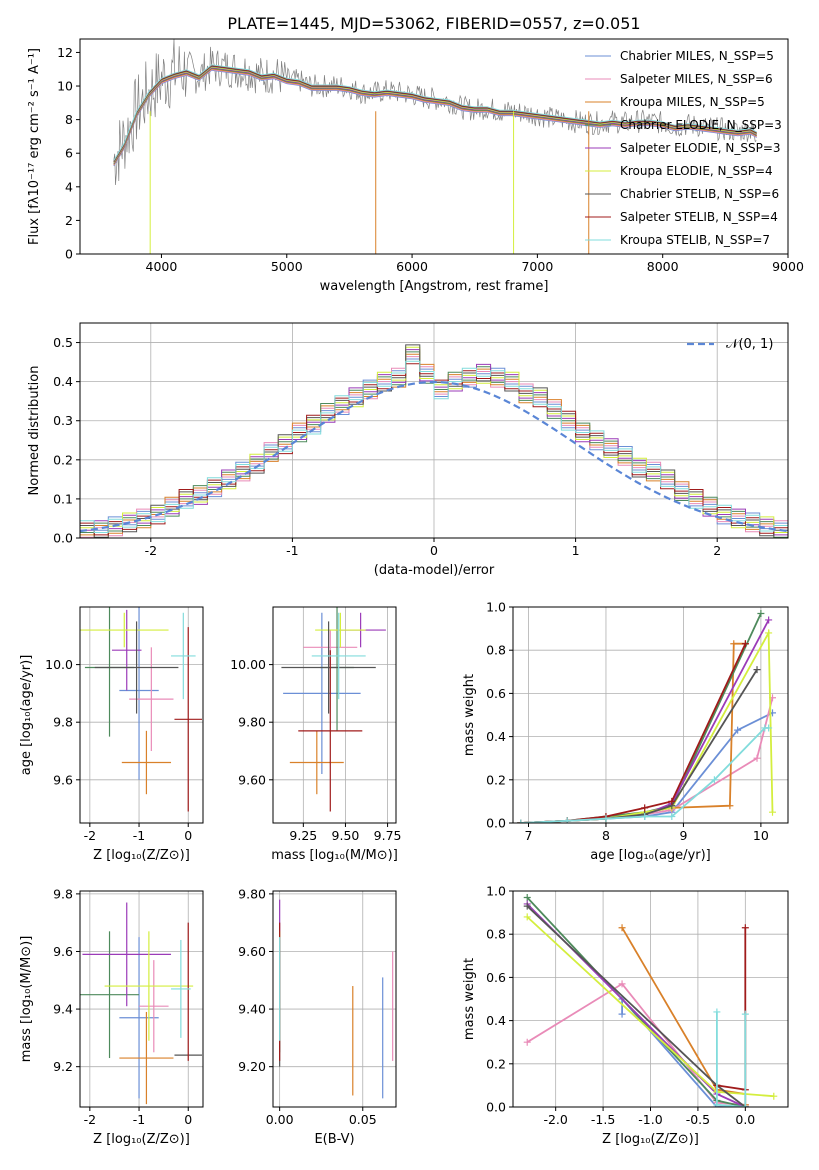 This screenshot has height=1170, width=819. I want to click on ytick-label-1: 9.4, so click(63, 1009).